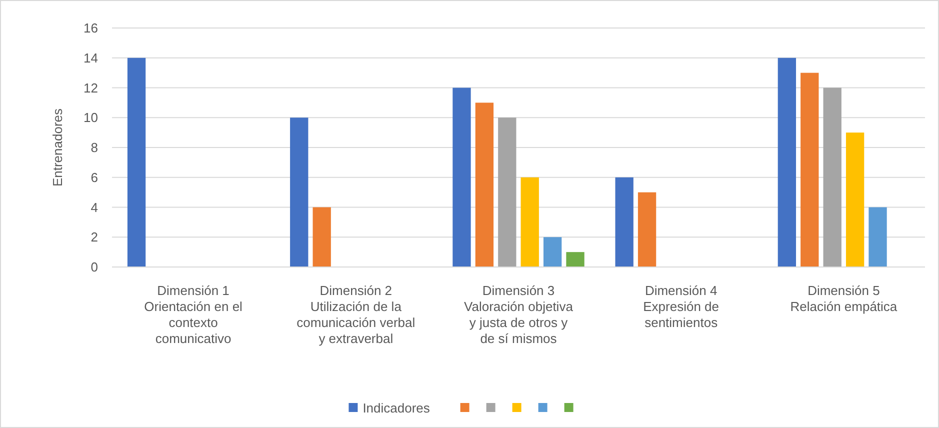 The height and width of the screenshot is (428, 939). I want to click on y-tick-label: 10, so click(91, 118).